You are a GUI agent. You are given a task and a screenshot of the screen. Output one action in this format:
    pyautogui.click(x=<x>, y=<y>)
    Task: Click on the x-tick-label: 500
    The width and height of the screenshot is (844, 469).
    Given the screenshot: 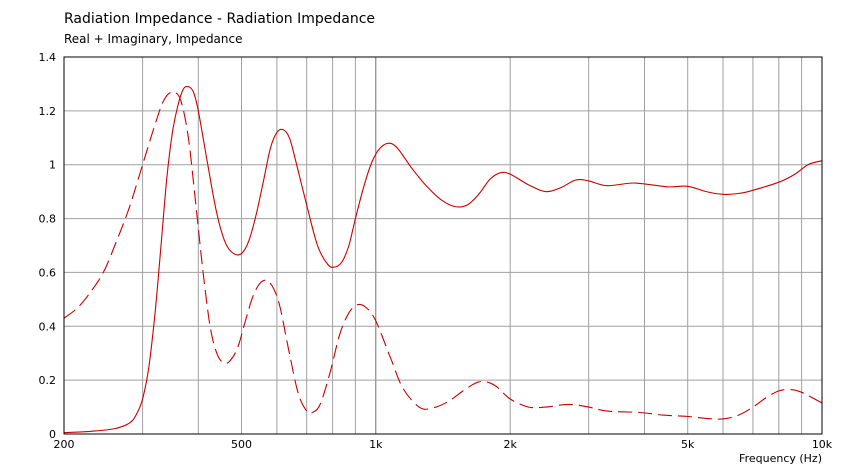 What is the action you would take?
    pyautogui.click(x=241, y=444)
    